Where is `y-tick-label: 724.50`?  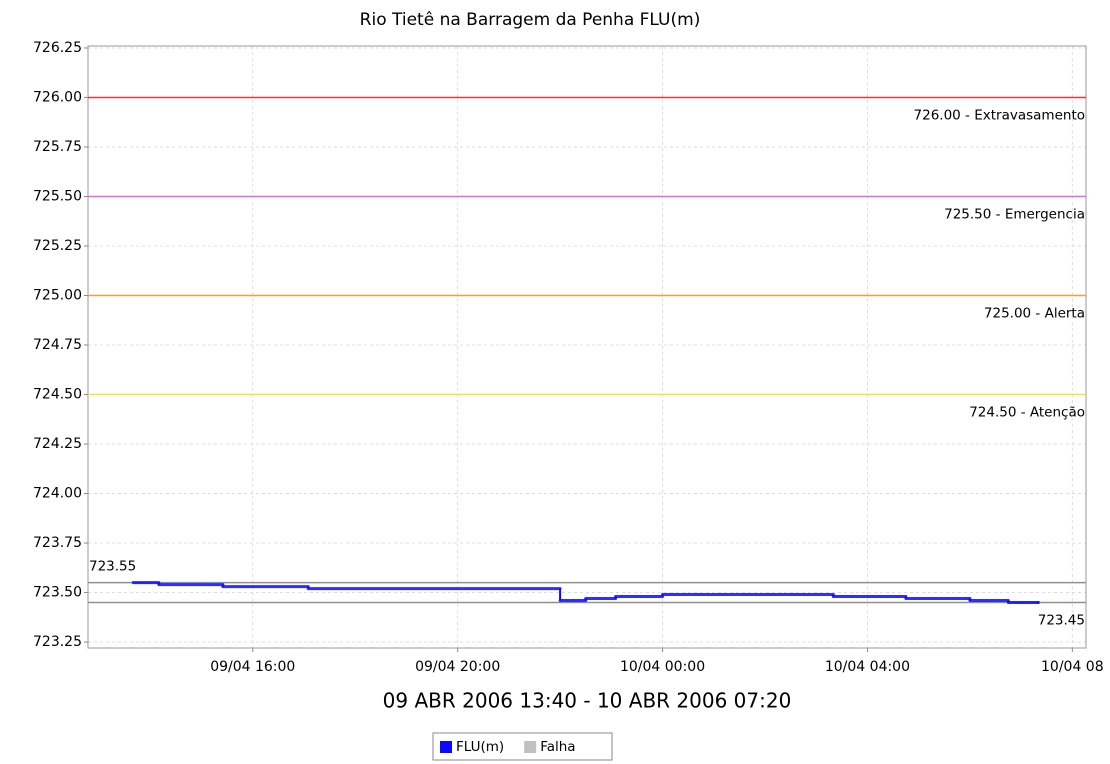 y-tick-label: 724.50 is located at coordinates (57, 395).